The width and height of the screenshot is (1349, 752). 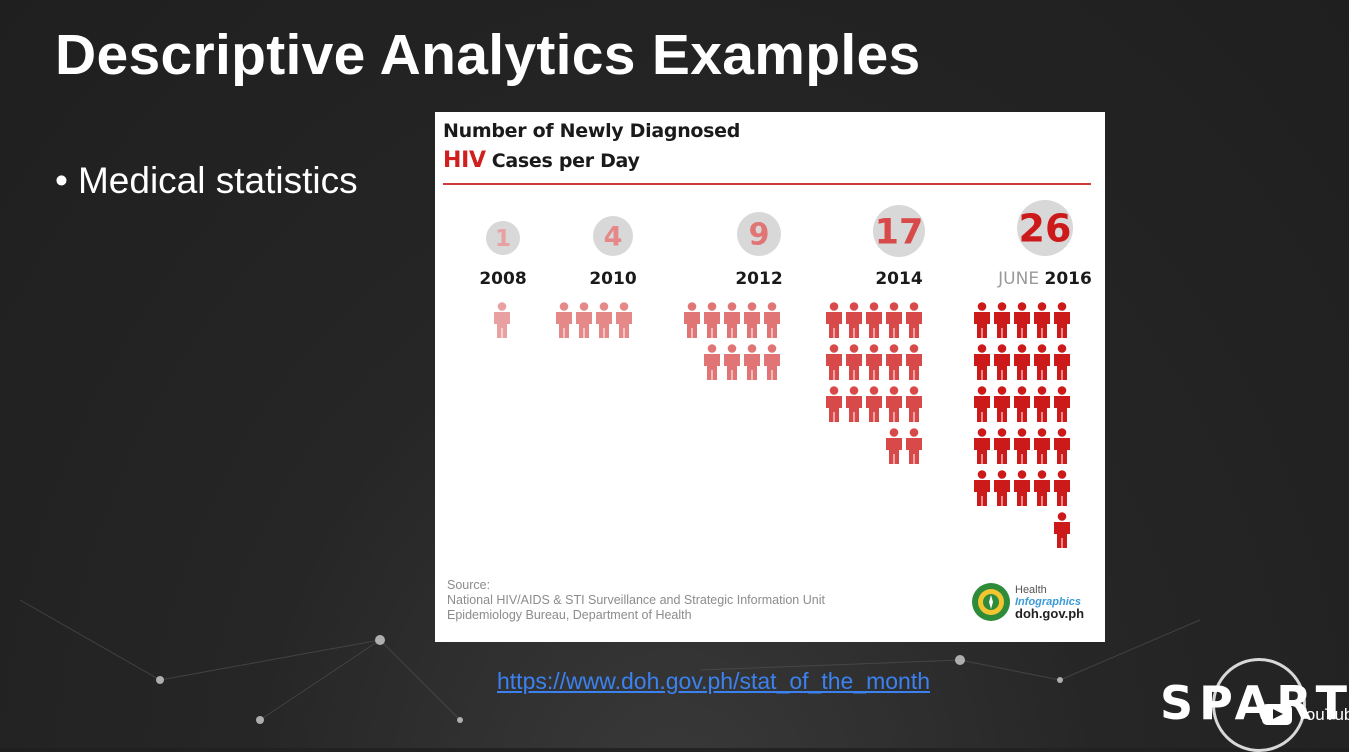 I want to click on slide-title: Descriptive Analytics Examples, so click(x=488, y=55).